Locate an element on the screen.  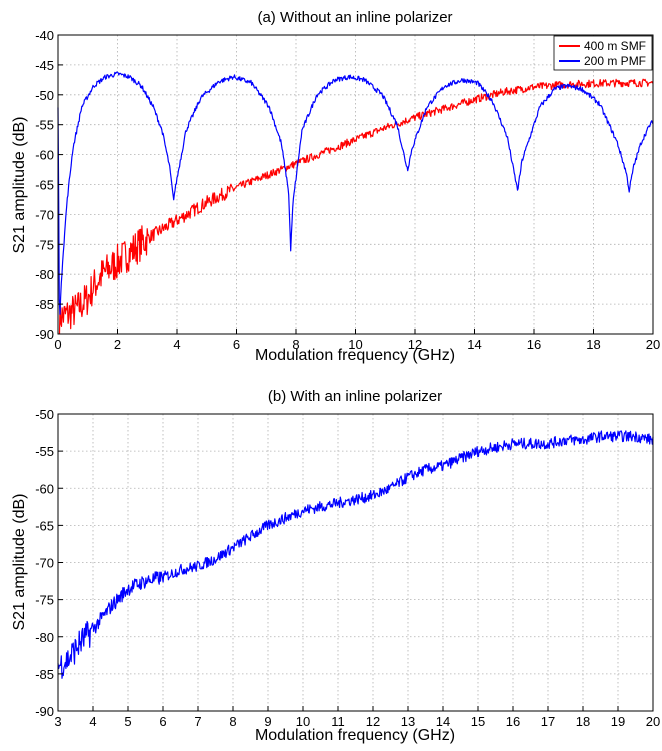
x-tick-label: 9 is located at coordinates (267, 721).